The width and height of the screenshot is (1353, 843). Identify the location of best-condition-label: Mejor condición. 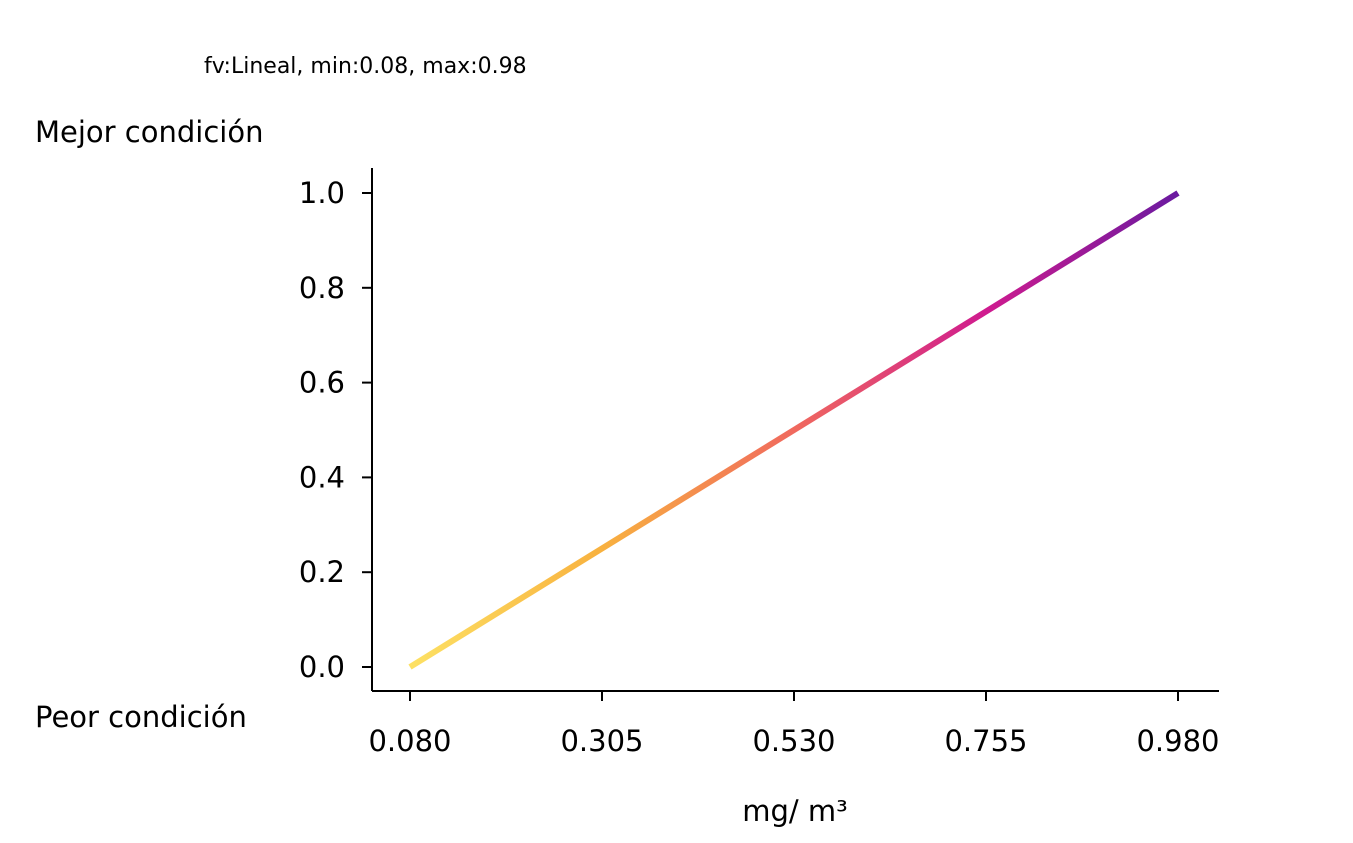
(149, 132).